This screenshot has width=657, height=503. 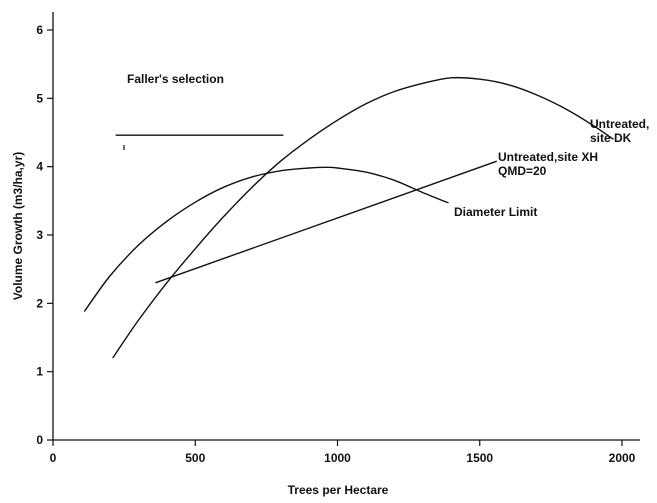 I want to click on label-fallers-selection: Faller's selection, so click(x=175, y=79).